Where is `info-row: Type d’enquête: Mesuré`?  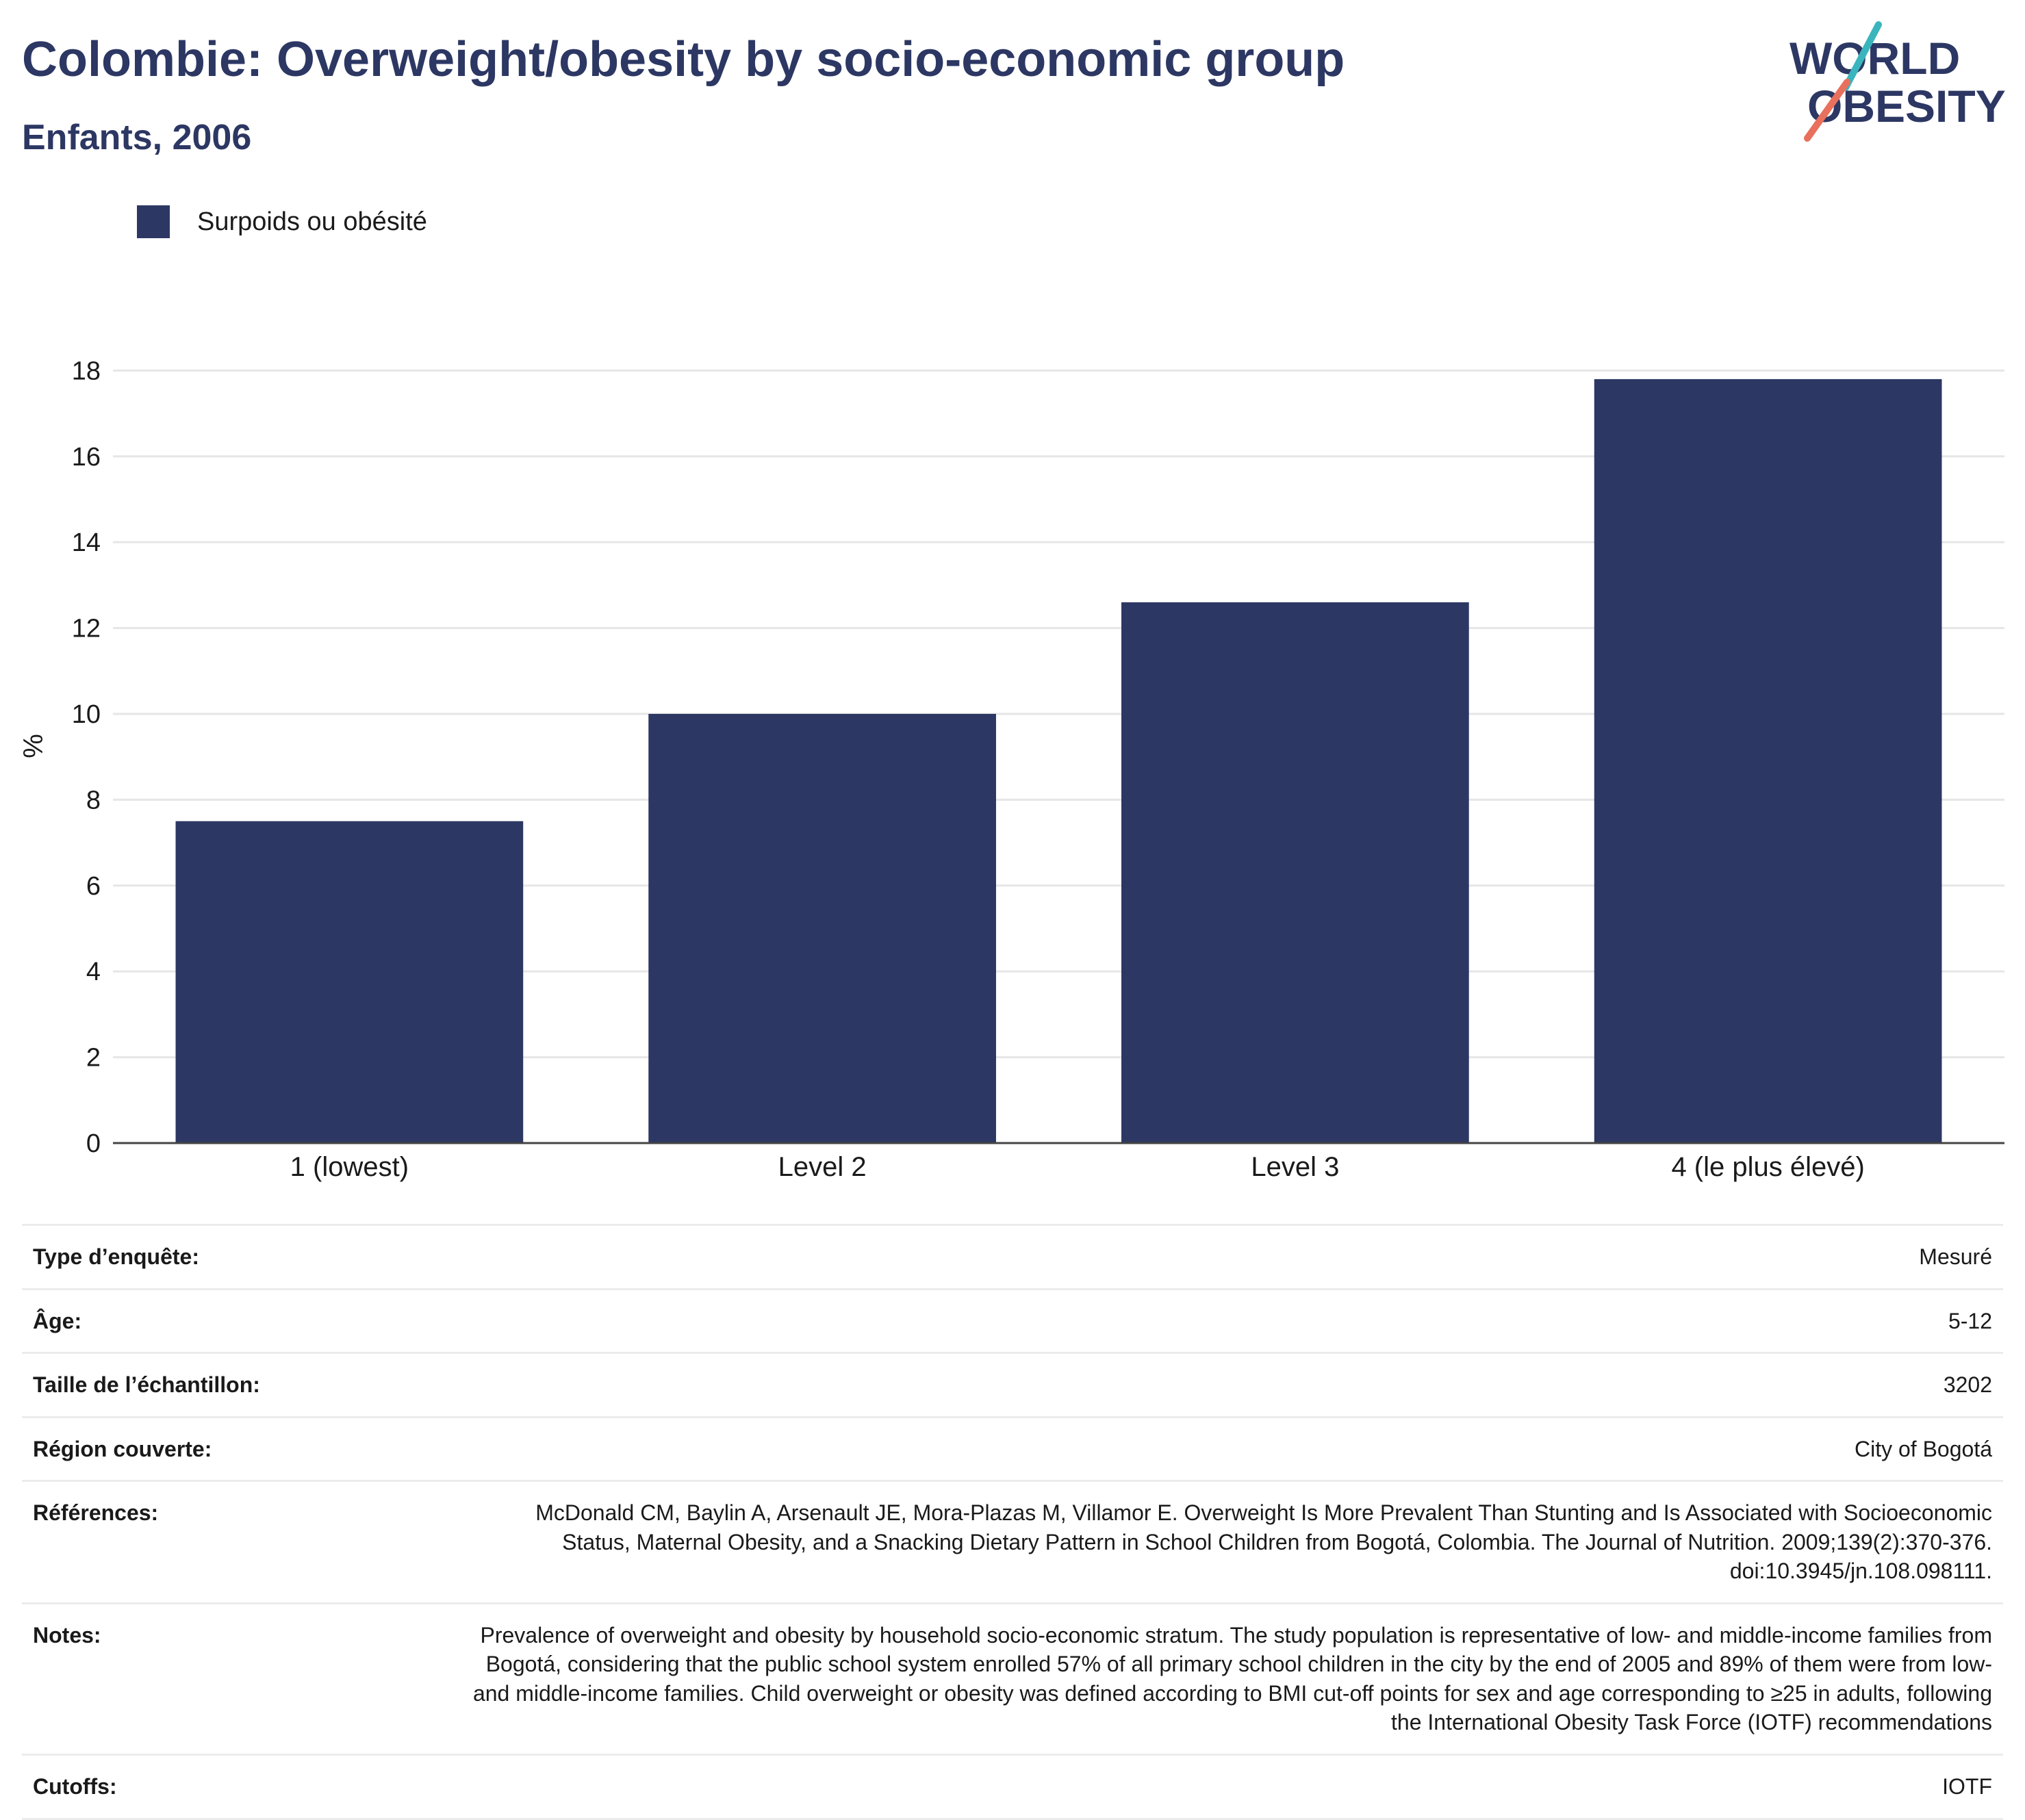 info-row: Type d’enquête: Mesuré is located at coordinates (1012, 1257).